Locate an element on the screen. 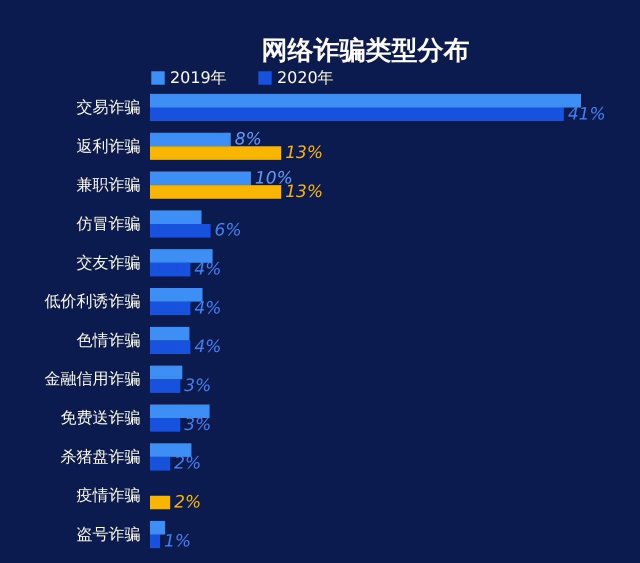 This screenshot has height=563, width=640. y-tick-label: 色情诈骗 is located at coordinates (108, 340).